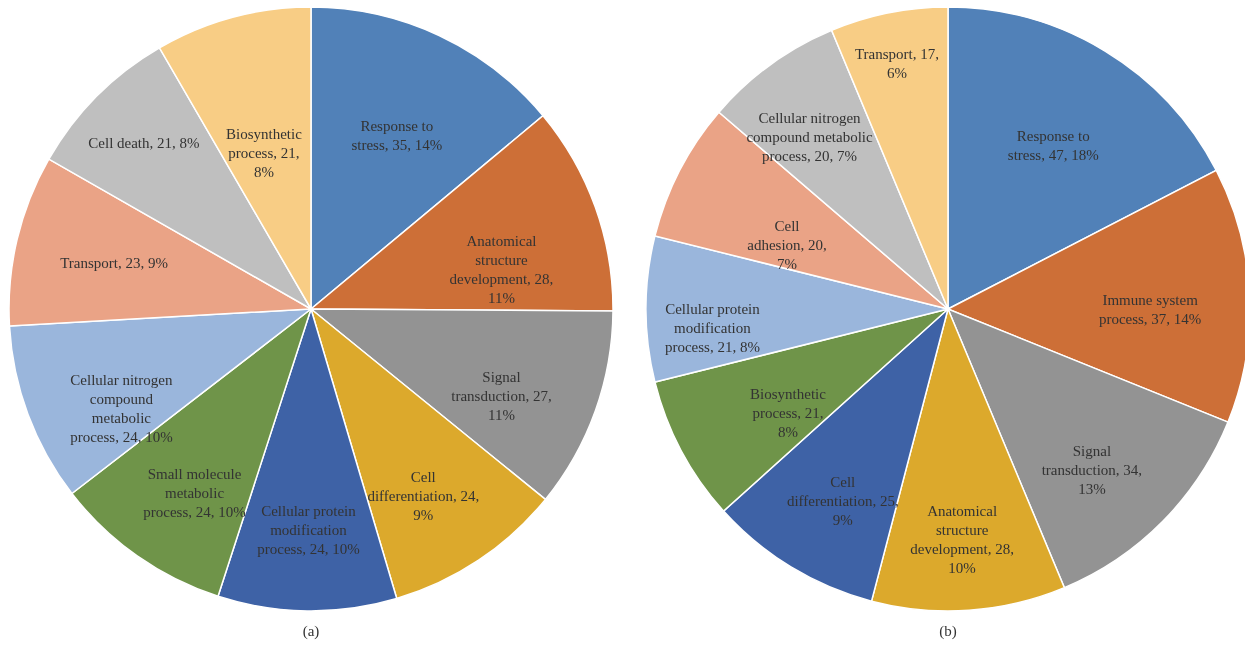 The width and height of the screenshot is (1245, 656). Describe the element at coordinates (712, 328) in the screenshot. I see `slice-label: Cellular protein modification process, 21, 8%` at that location.